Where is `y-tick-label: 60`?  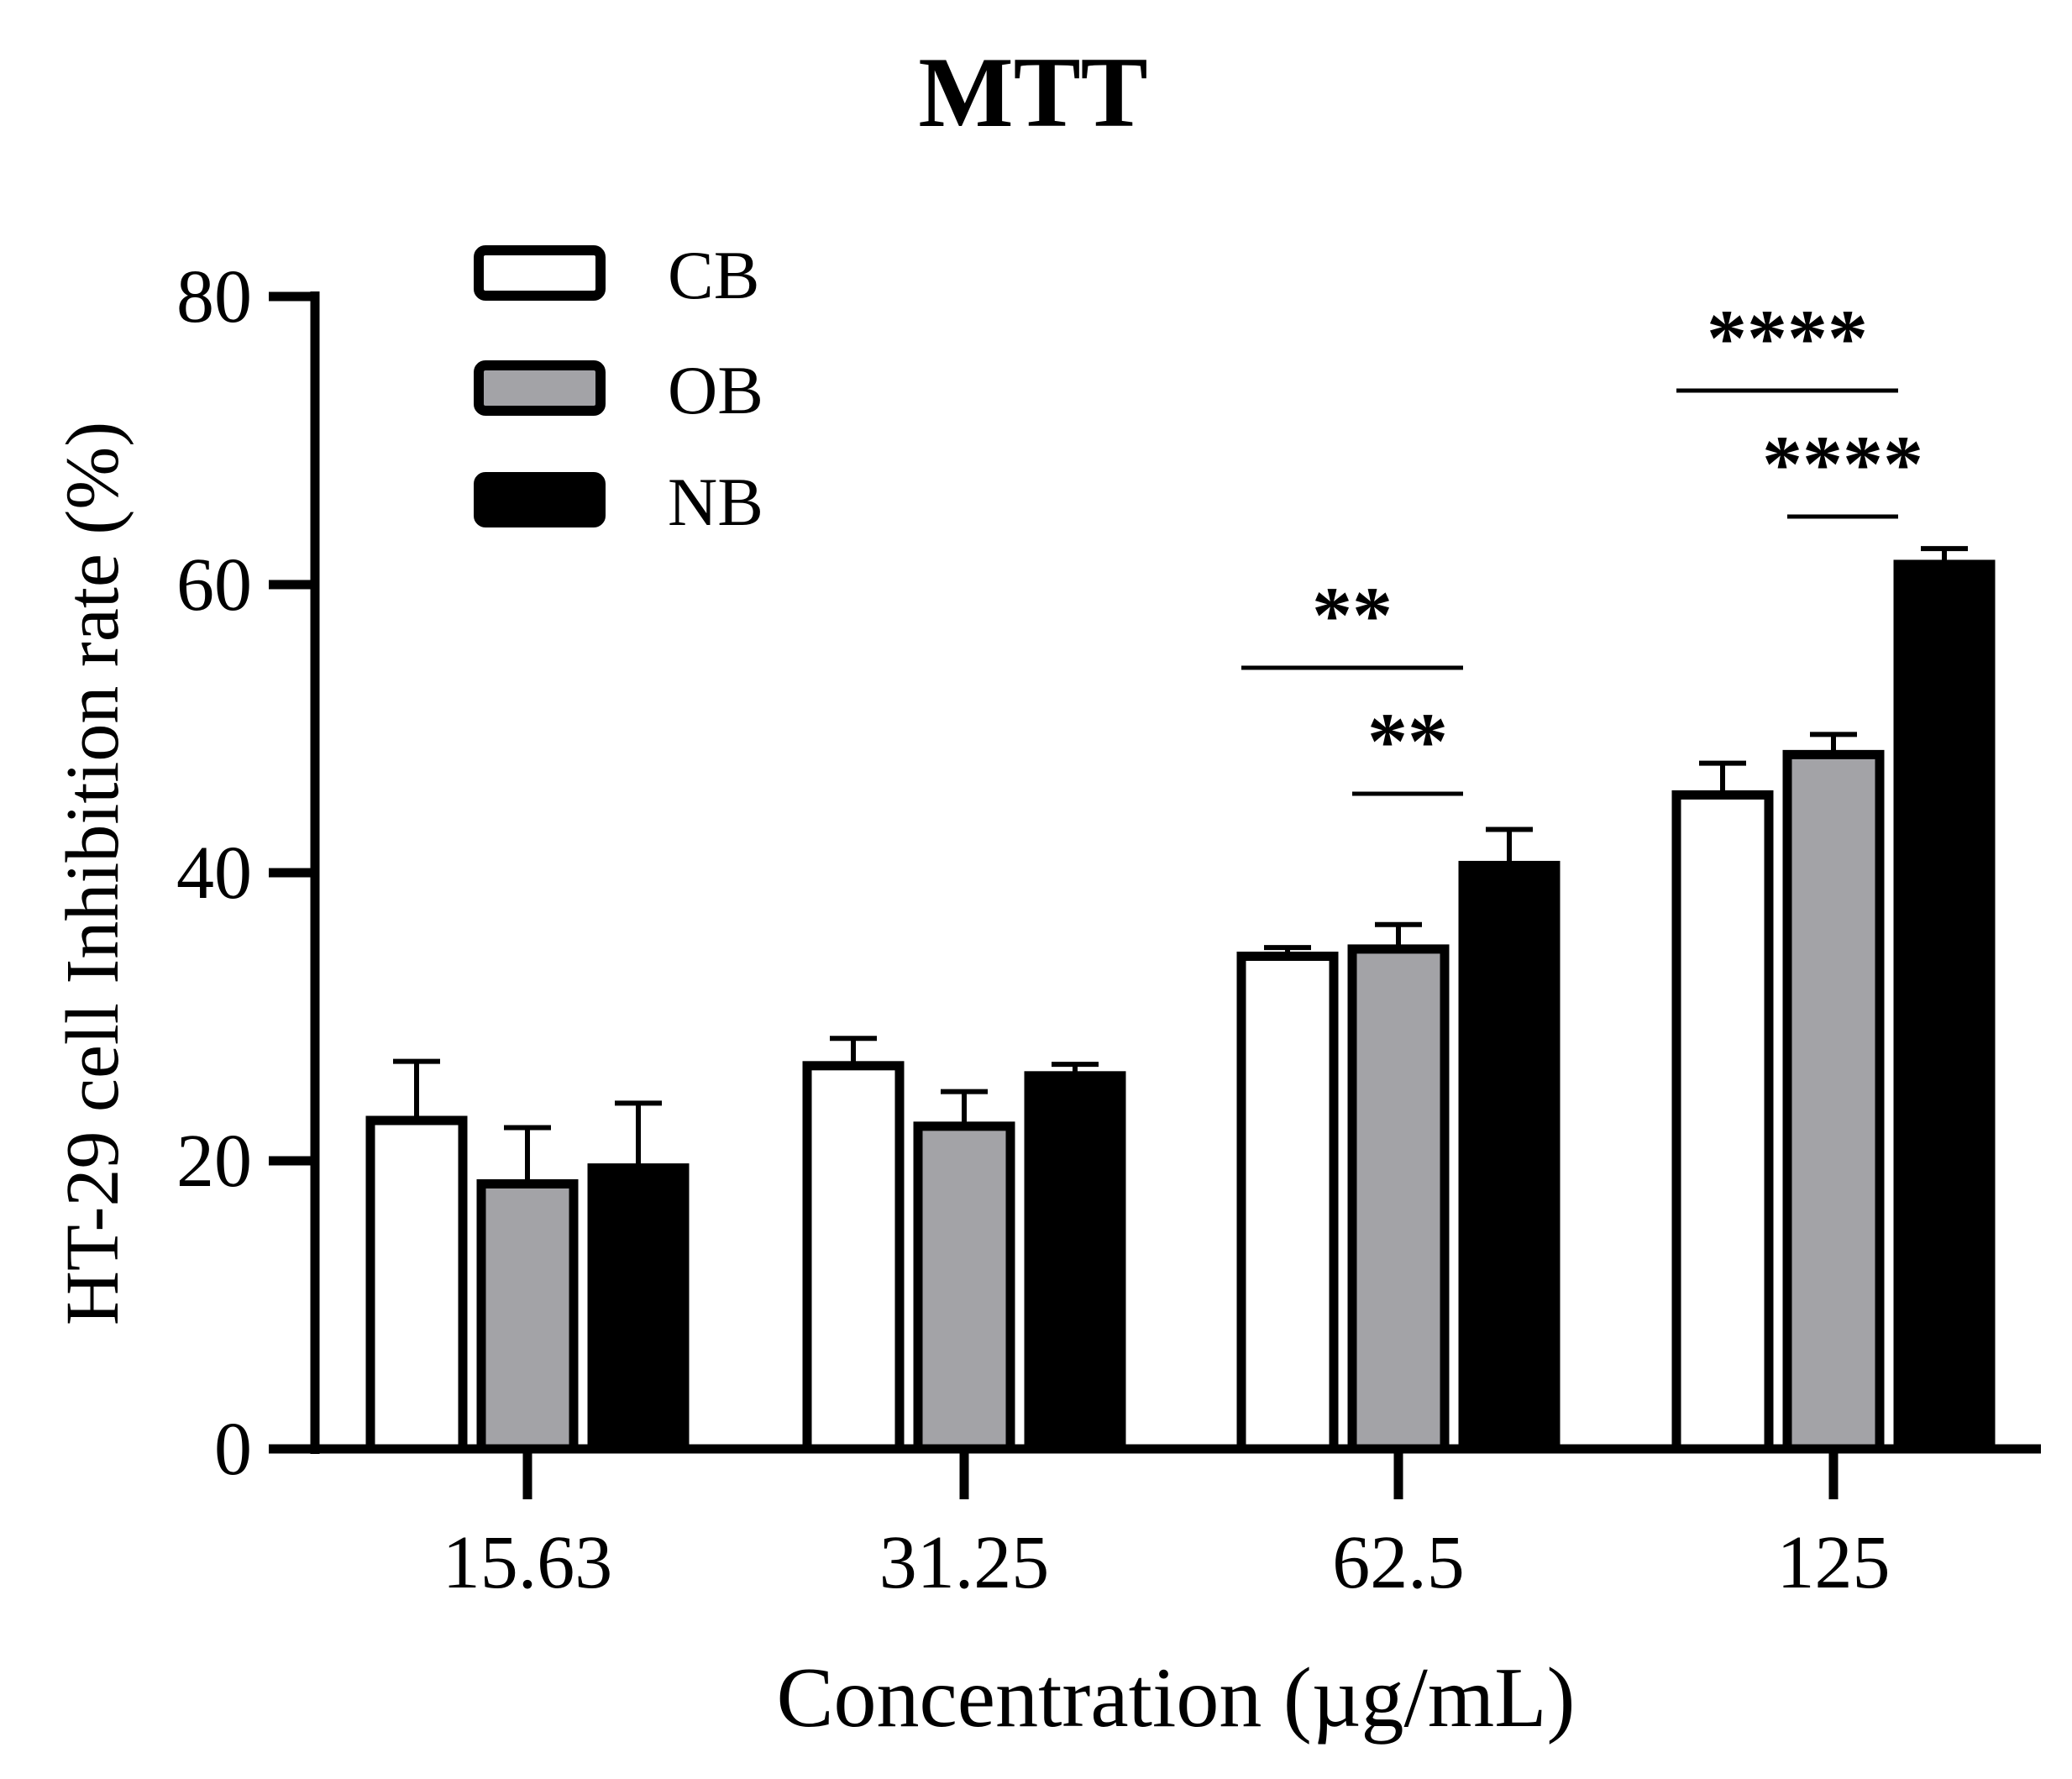 y-tick-label: 60 is located at coordinates (214, 585).